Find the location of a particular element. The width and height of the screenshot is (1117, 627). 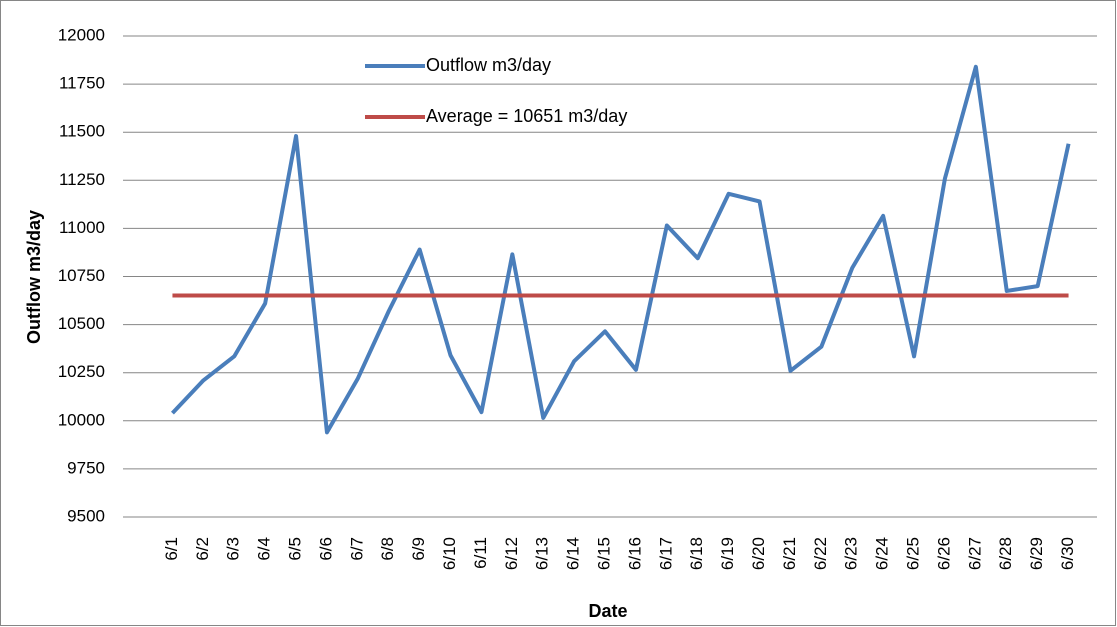

y-axis-title: Outflow m3/day is located at coordinates (34, 277).